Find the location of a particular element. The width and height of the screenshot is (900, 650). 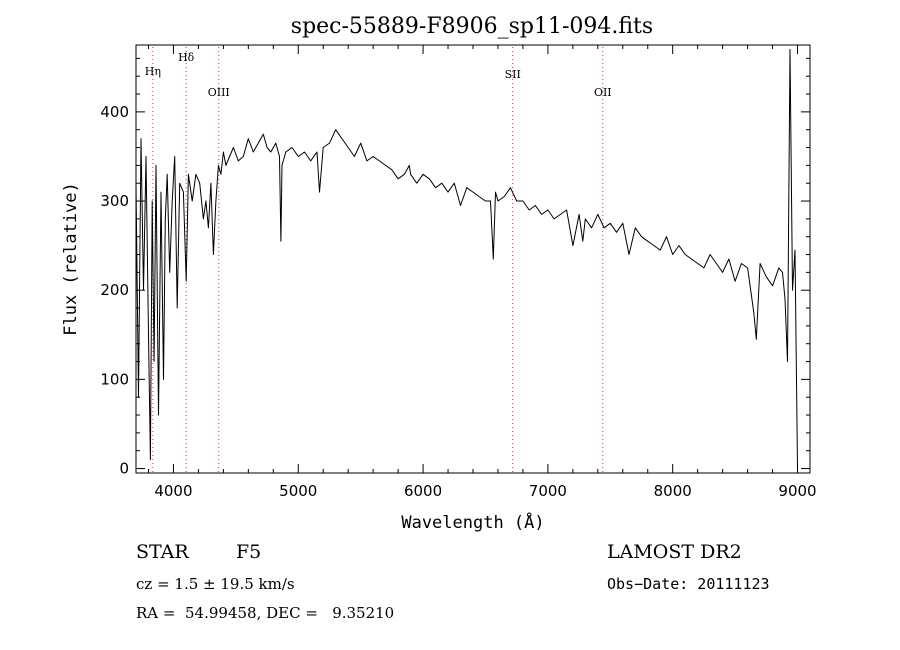

y-tick-label: 100 is located at coordinates (114, 379).